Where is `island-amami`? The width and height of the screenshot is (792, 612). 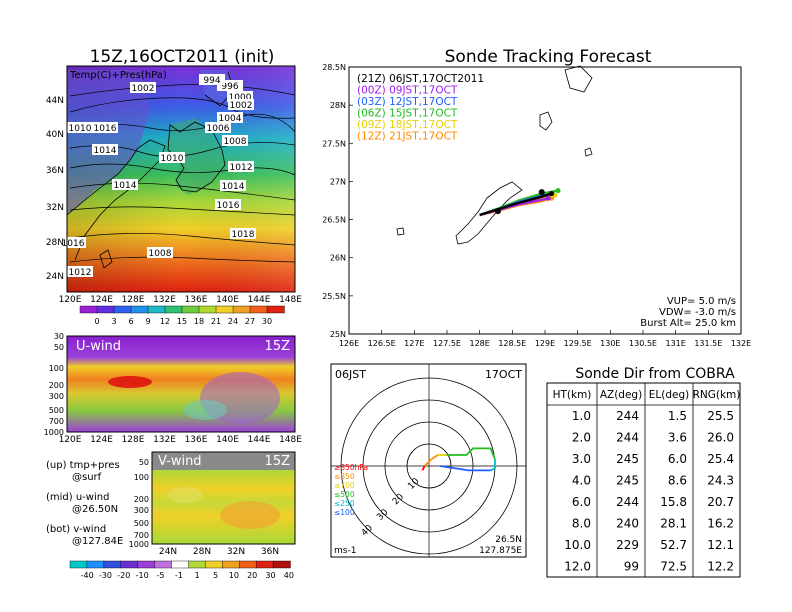 island-amami is located at coordinates (578, 79).